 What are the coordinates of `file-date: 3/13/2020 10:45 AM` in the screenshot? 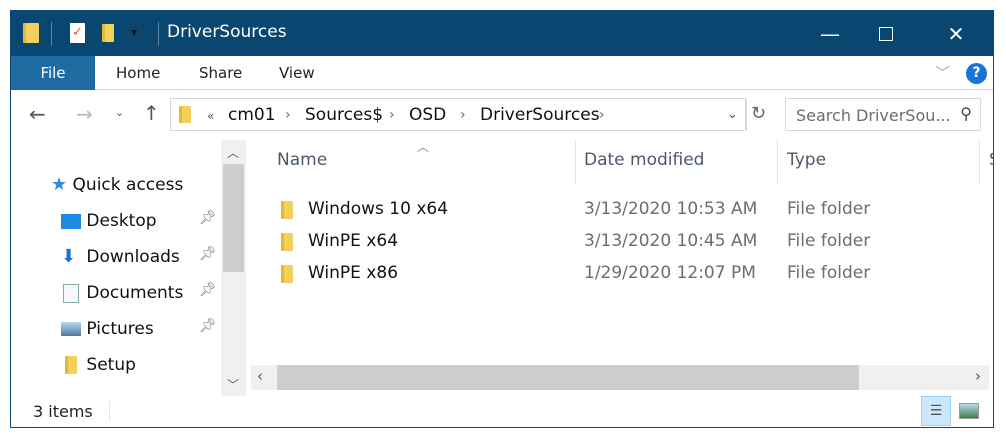 It's located at (671, 241).